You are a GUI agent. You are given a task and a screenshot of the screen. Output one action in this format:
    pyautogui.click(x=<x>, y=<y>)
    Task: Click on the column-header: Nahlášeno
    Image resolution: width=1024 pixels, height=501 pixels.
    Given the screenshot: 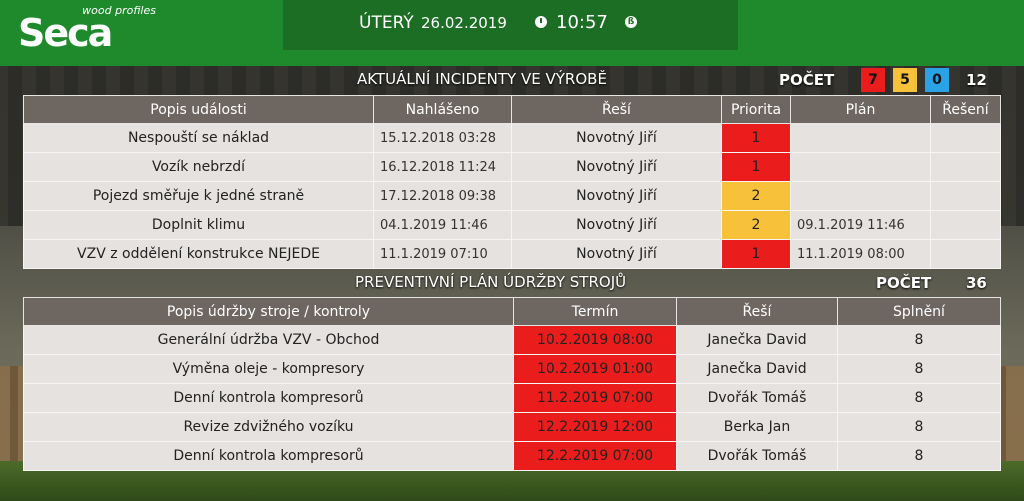 What is the action you would take?
    pyautogui.click(x=442, y=109)
    